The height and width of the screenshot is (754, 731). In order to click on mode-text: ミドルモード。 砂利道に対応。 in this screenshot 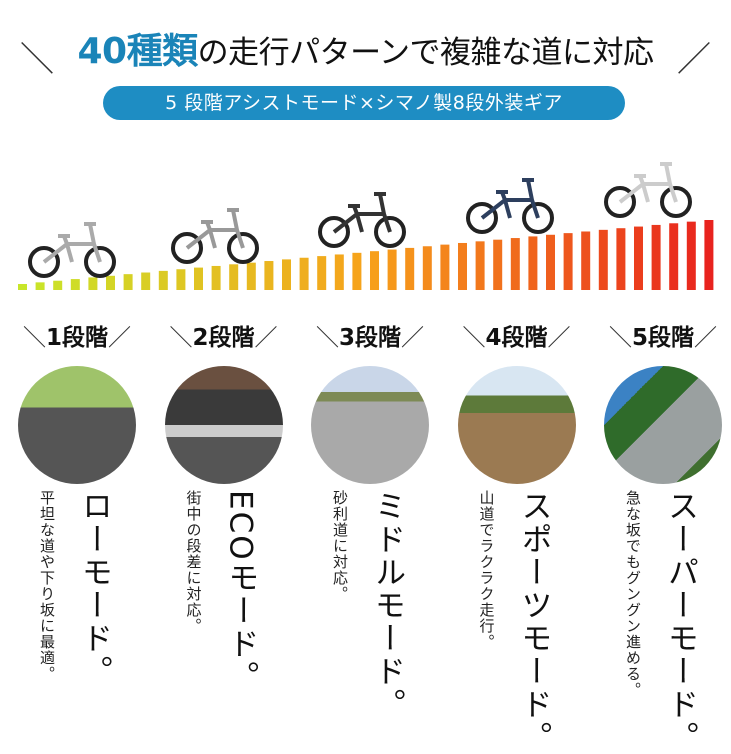, I will do `click(370, 605)`.